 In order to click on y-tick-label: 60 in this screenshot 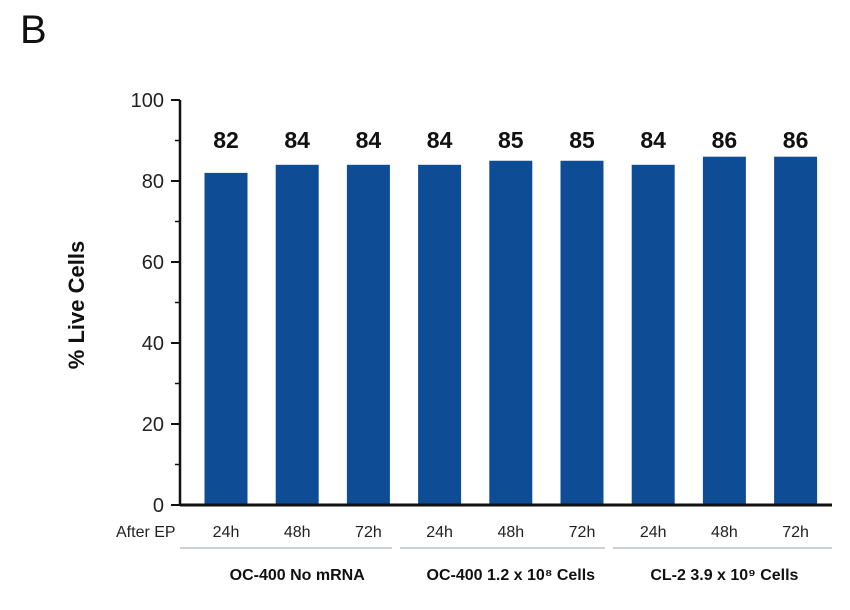, I will do `click(153, 263)`.